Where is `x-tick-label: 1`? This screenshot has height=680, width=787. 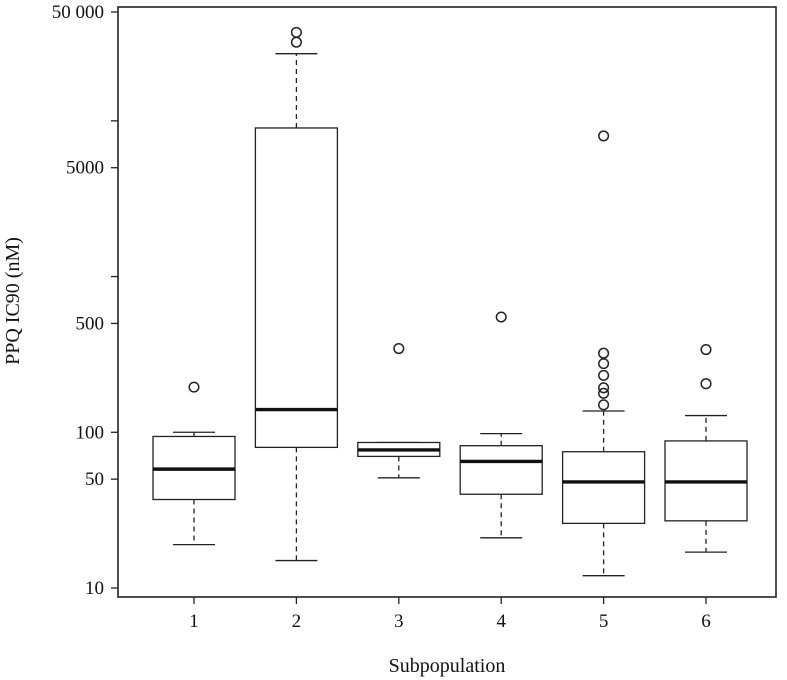 x-tick-label: 1 is located at coordinates (194, 621).